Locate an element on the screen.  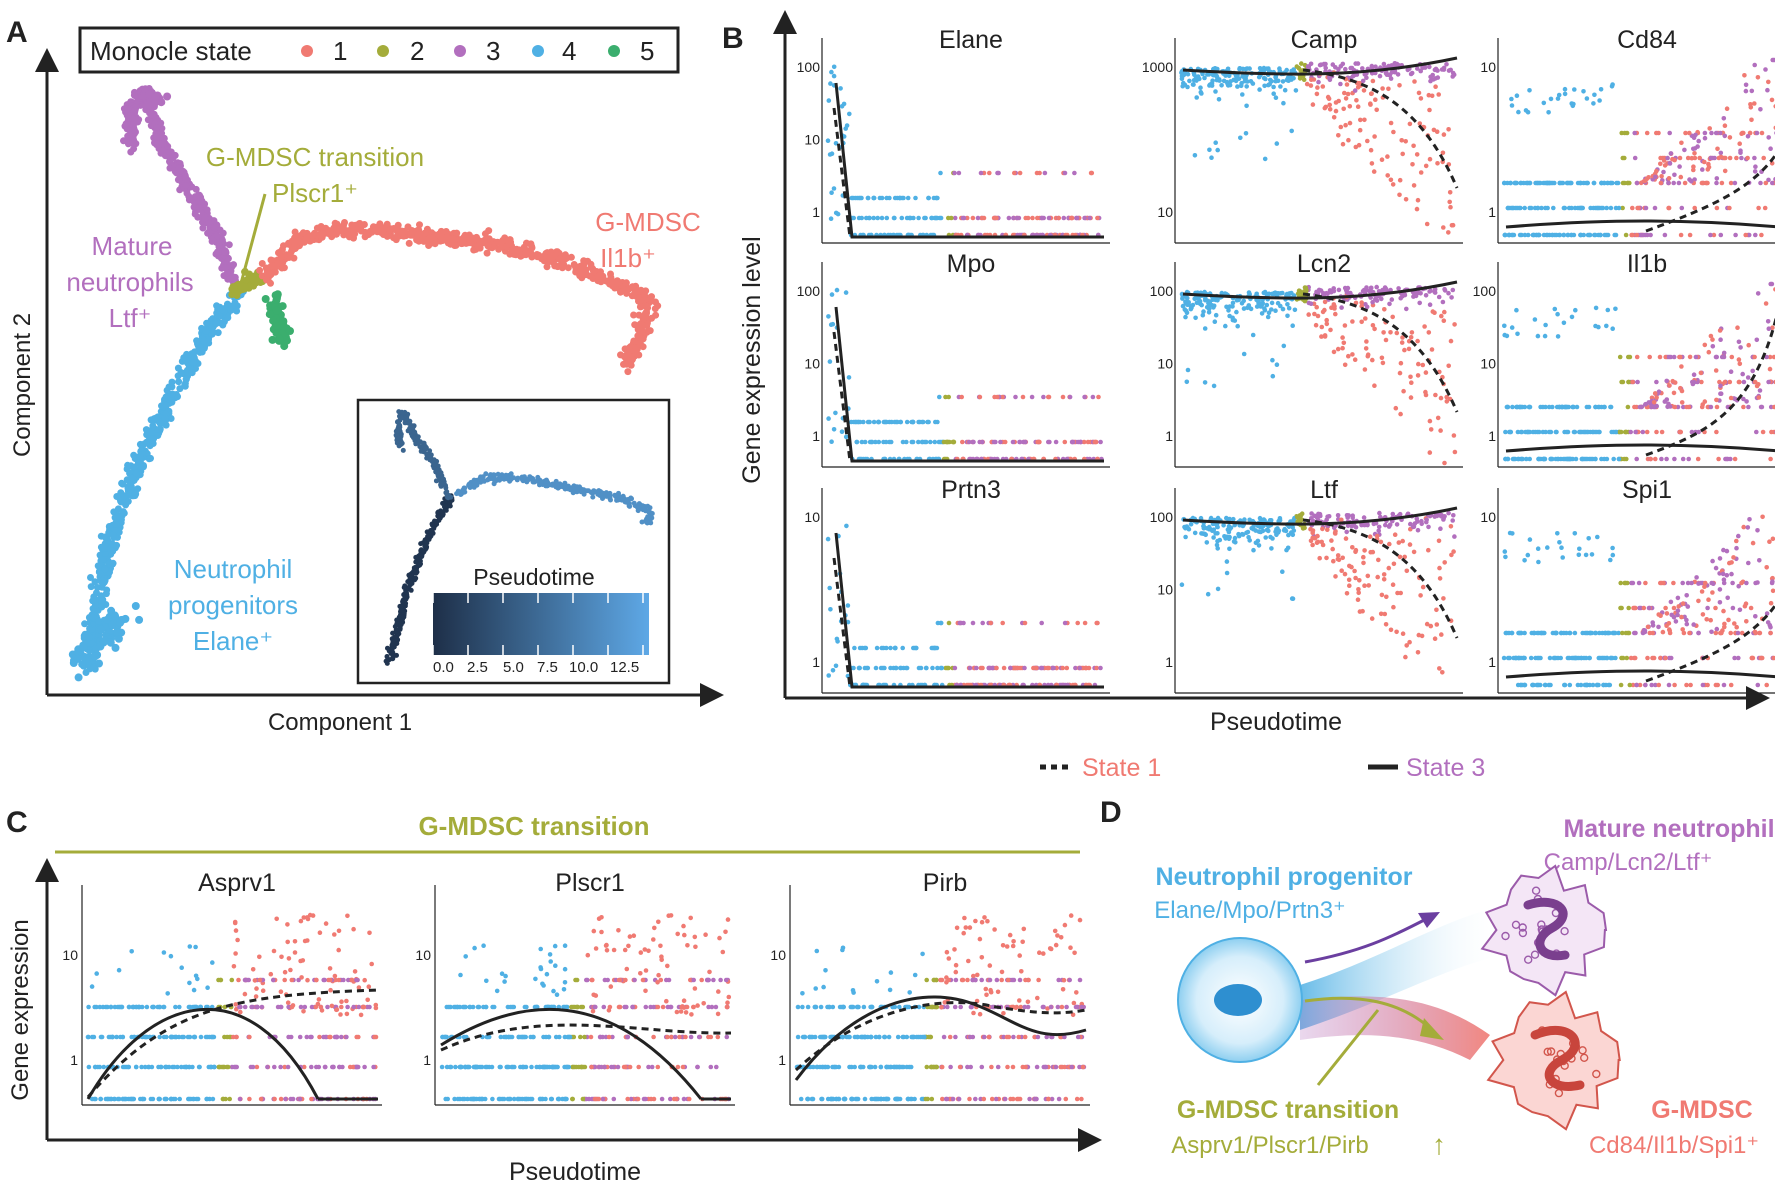
gene-plot-title: Pirb is located at coordinates (945, 883).